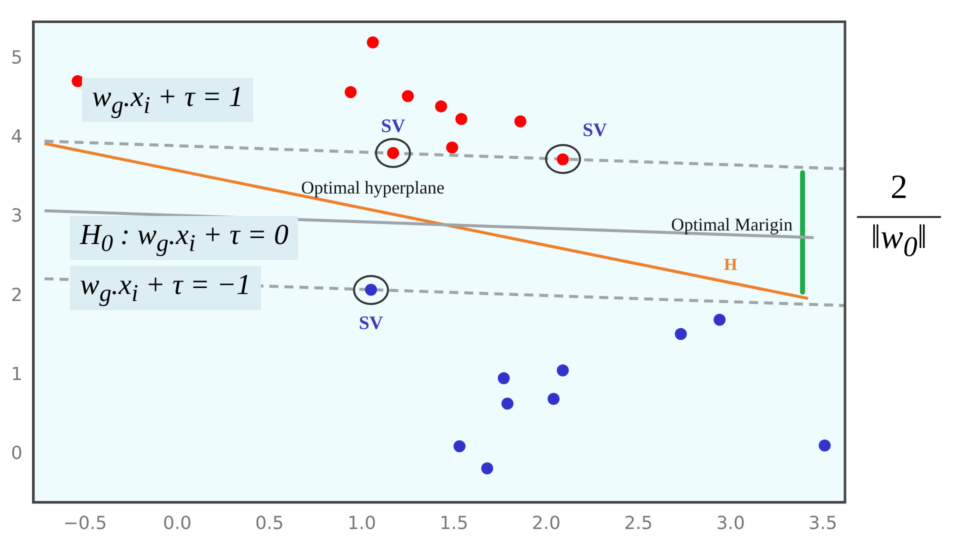 This screenshot has height=548, width=958. I want to click on y-tick-label: 0, so click(16, 453).